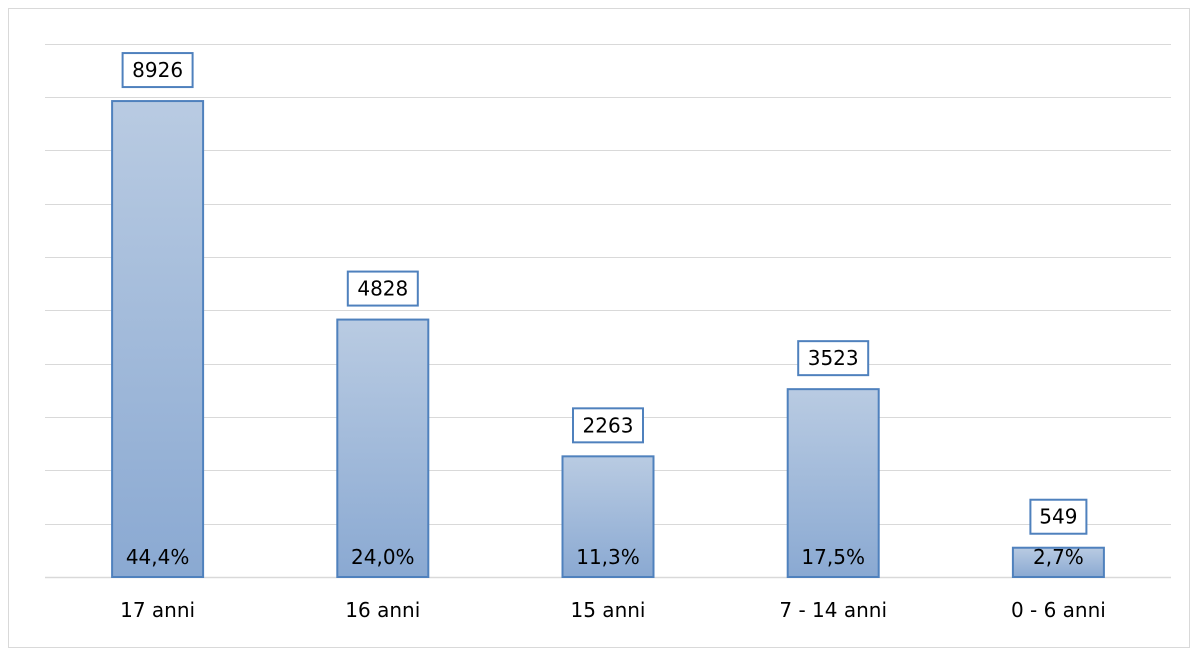 Image resolution: width=1192 pixels, height=648 pixels. What do you see at coordinates (1058, 557) in the screenshot?
I see `percent-label: 2,7%` at bounding box center [1058, 557].